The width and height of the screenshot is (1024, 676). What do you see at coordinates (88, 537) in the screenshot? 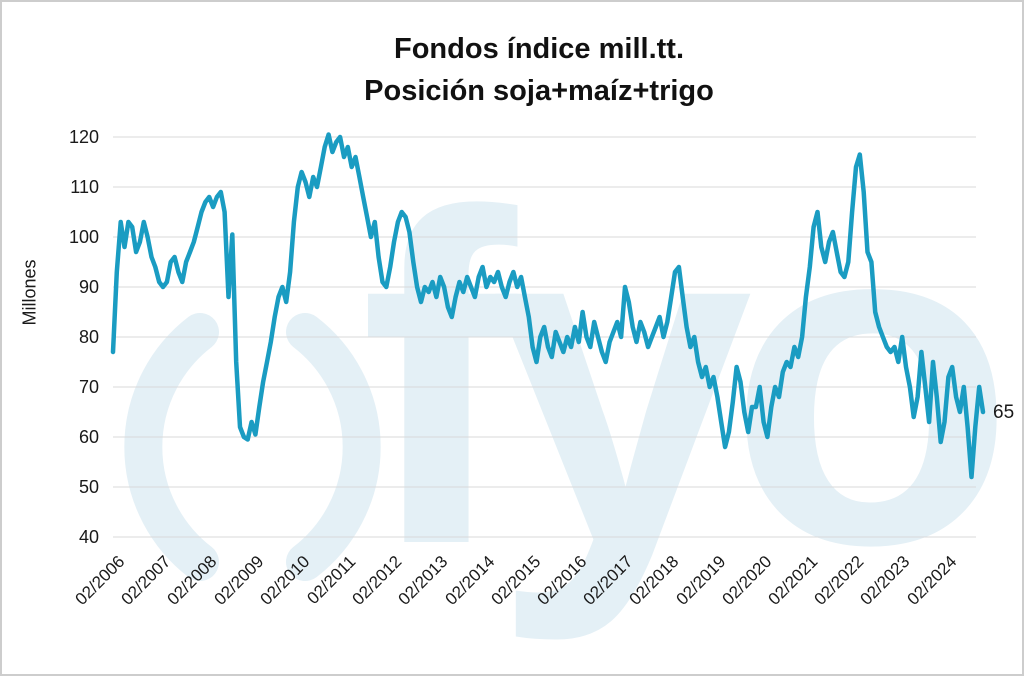
I see `y-tick-label-40: 40` at bounding box center [88, 537].